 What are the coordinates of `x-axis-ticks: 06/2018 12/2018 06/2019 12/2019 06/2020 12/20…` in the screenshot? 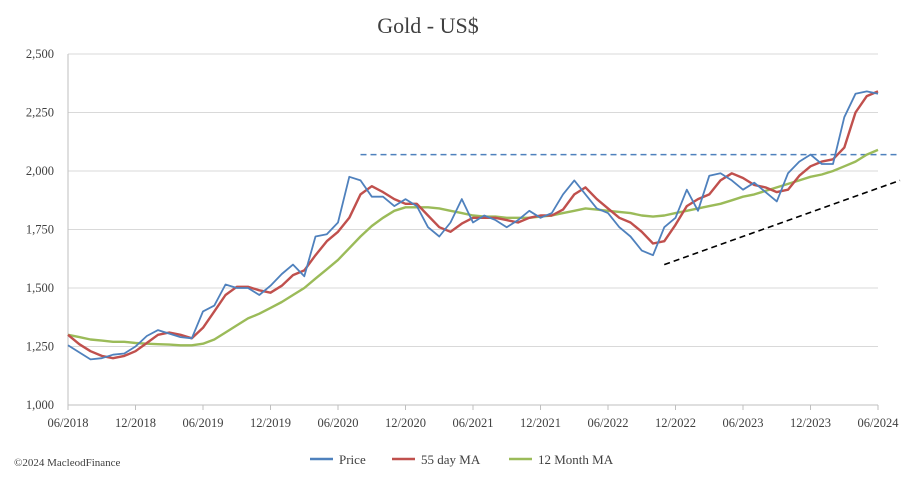 It's located at (474, 417).